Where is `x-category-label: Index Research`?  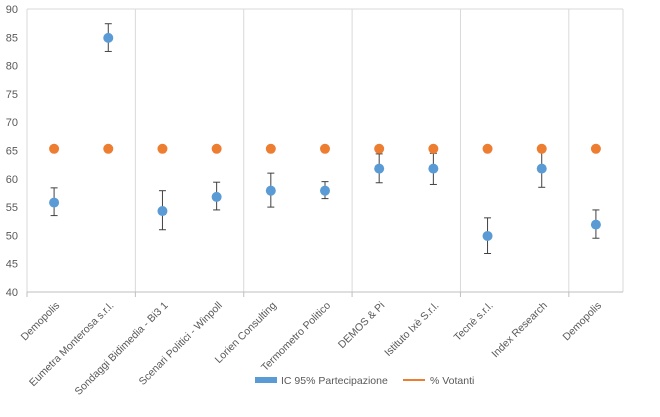
x-category-label: Index Research is located at coordinates (519, 330).